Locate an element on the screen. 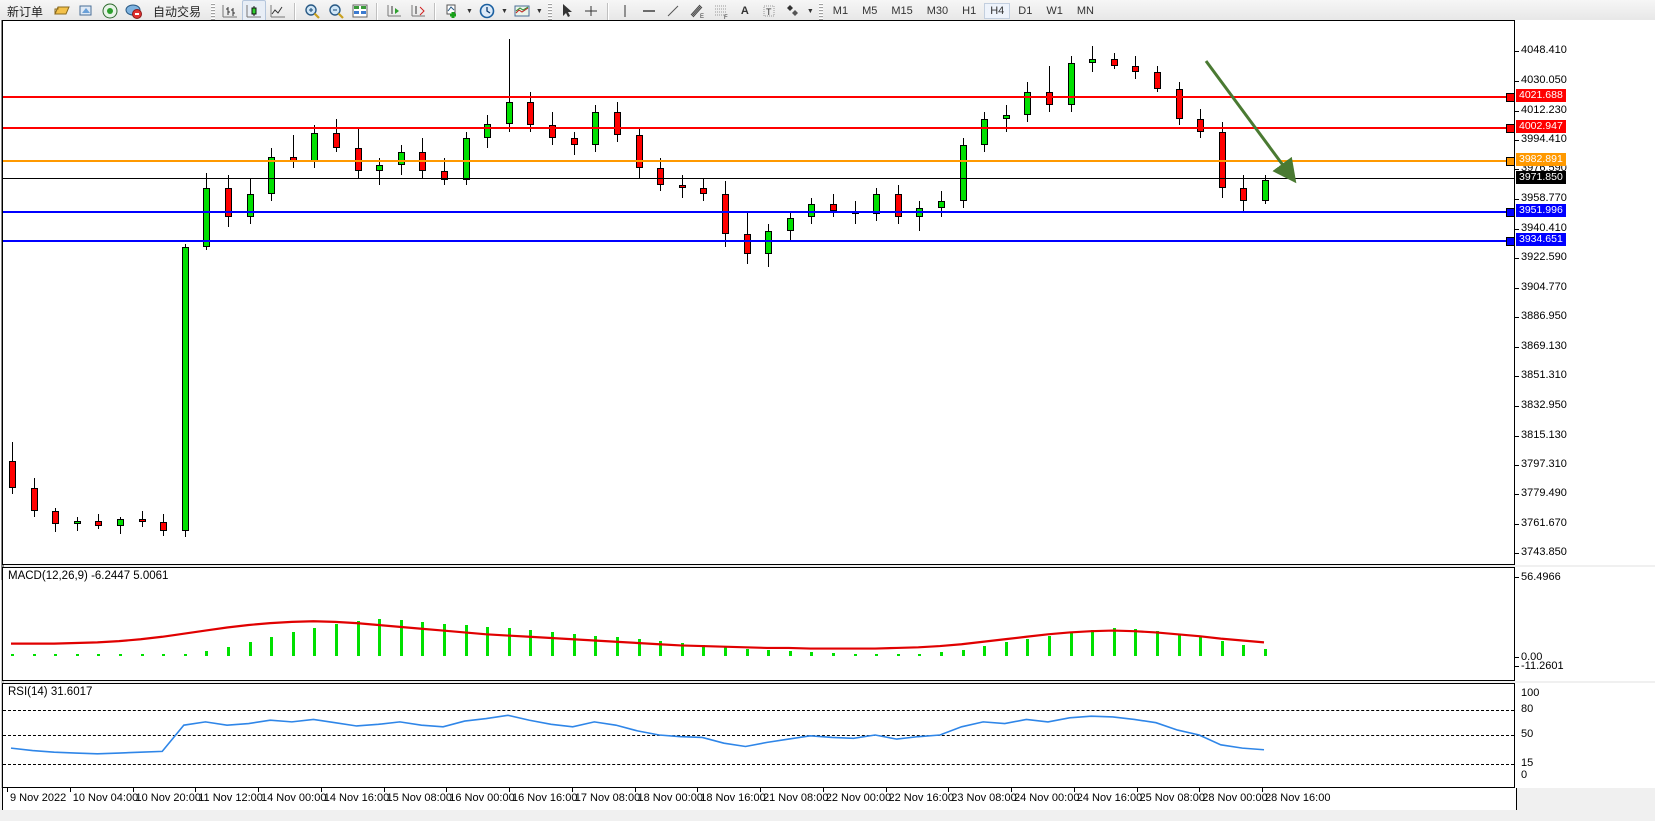  timeframe-m5: M5 is located at coordinates (870, 11).